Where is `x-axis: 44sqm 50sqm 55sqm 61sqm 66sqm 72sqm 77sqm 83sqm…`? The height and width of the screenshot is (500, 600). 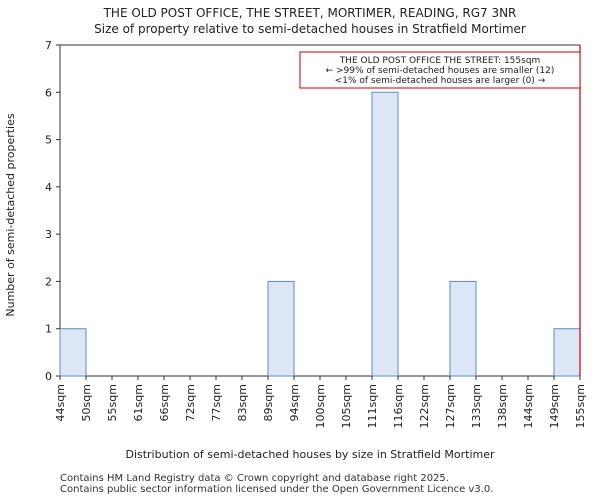
x-axis: 44sqm 50sqm 55sqm 61sqm 66sqm 72sqm 77sqm 83sqm… is located at coordinates (320, 402).